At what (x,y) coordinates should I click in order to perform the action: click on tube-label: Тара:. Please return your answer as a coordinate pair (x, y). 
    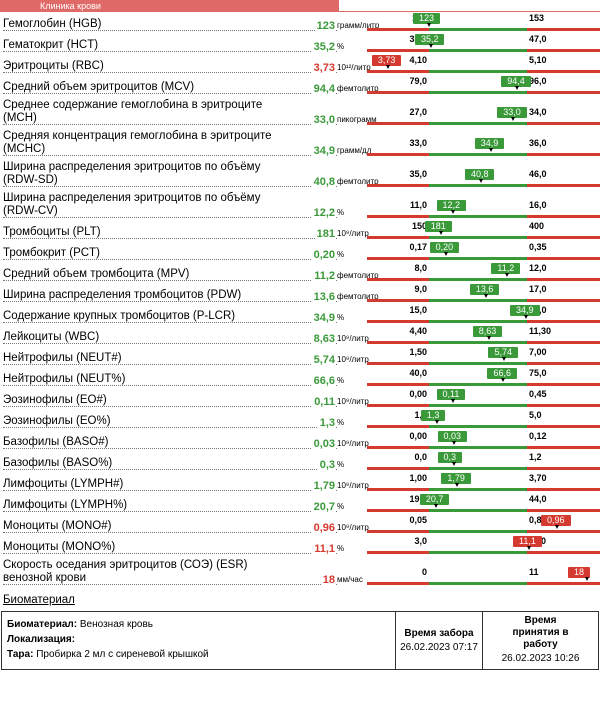
    Looking at the image, I should click on (20, 654).